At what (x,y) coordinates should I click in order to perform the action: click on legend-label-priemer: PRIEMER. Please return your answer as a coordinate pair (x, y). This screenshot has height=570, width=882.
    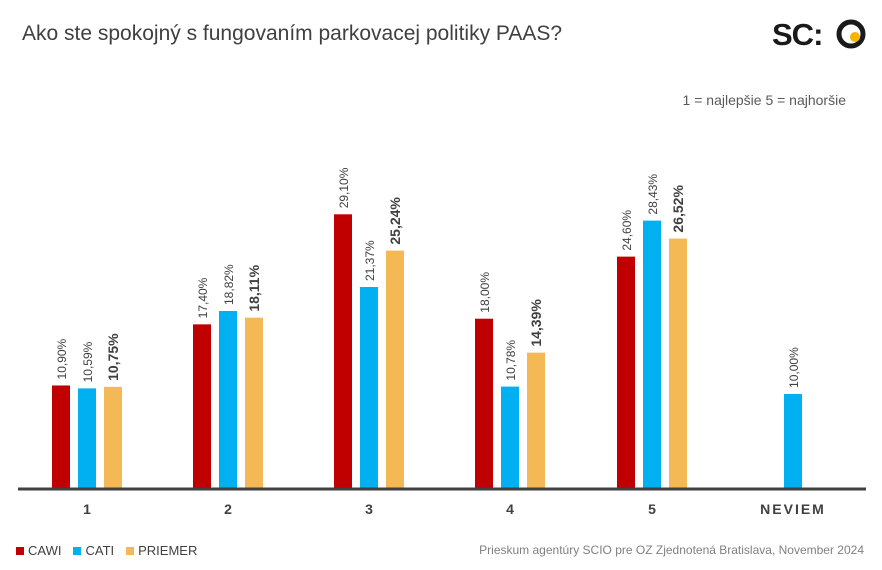
    Looking at the image, I should click on (168, 550).